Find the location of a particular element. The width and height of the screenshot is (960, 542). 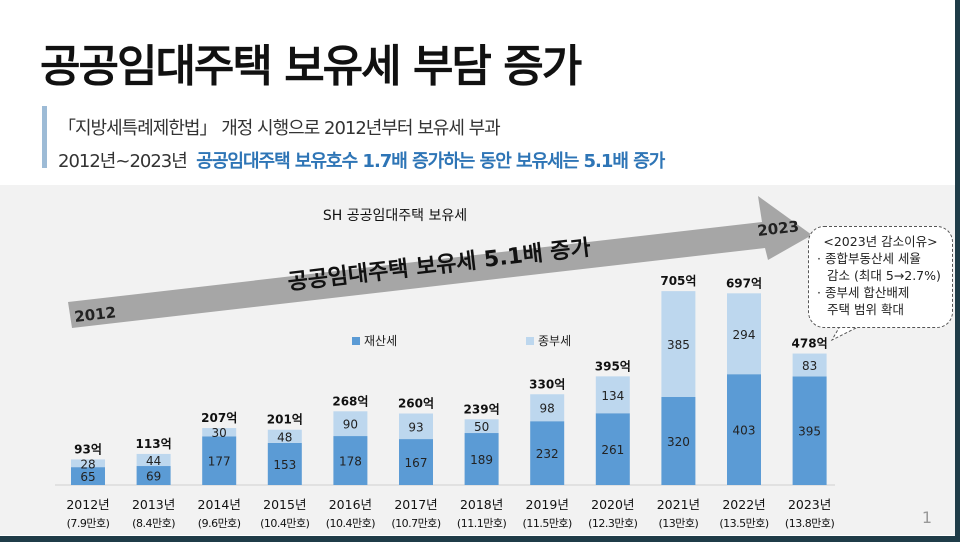

subtitle-2-highlight: 공공임대주택 보유호수 1.7배 증가하는 동안 보유세는 5.1배 증가 is located at coordinates (430, 161).